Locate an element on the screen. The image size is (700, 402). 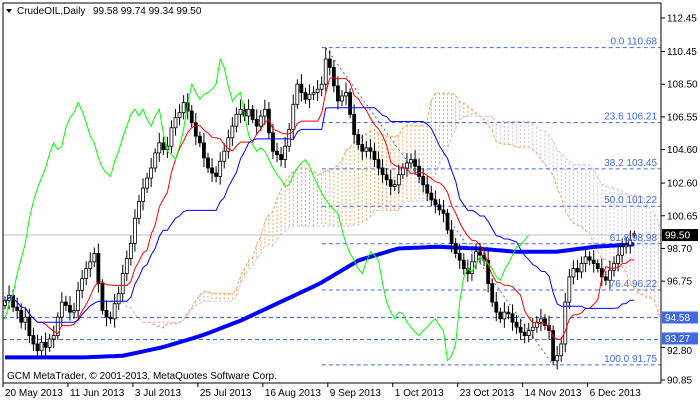
x-axis-tick-label: 23 Oct 2013 is located at coordinates (487, 393).